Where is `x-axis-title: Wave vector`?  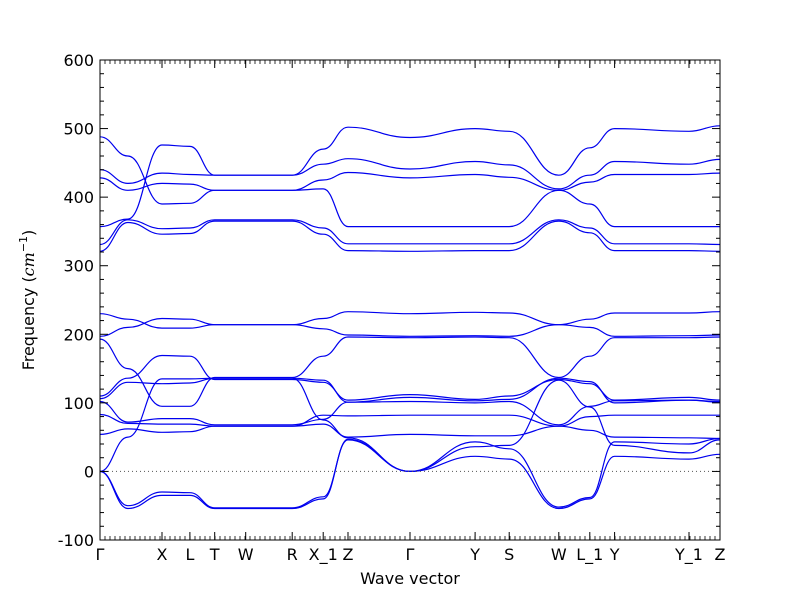
x-axis-title: Wave vector is located at coordinates (410, 578).